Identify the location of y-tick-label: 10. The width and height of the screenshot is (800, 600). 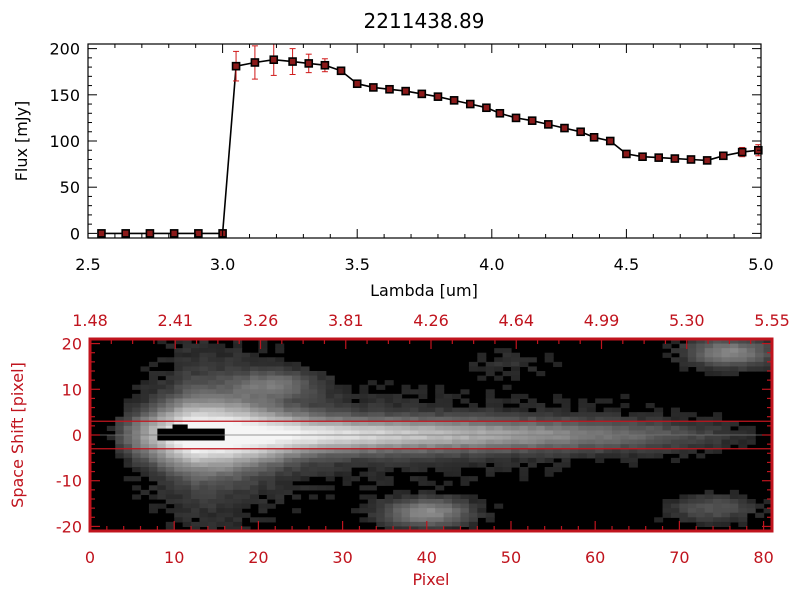
(72, 389).